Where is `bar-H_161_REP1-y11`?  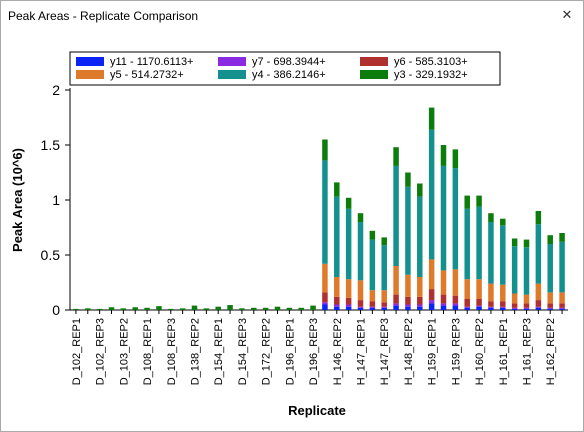
bar-H_161_REP1-y11 is located at coordinates (503, 308).